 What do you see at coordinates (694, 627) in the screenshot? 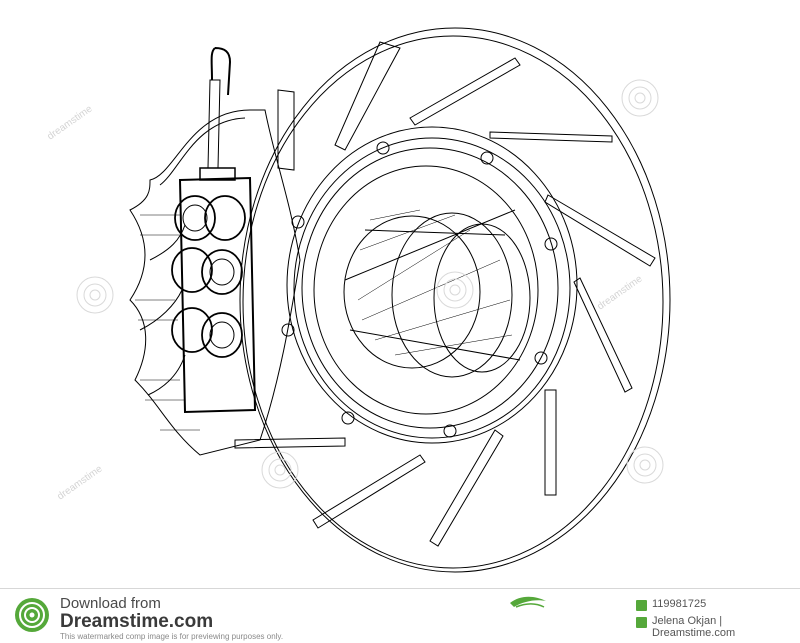
I see `author-credit: Jelena Okjan | Dreamstime.com` at bounding box center [694, 627].